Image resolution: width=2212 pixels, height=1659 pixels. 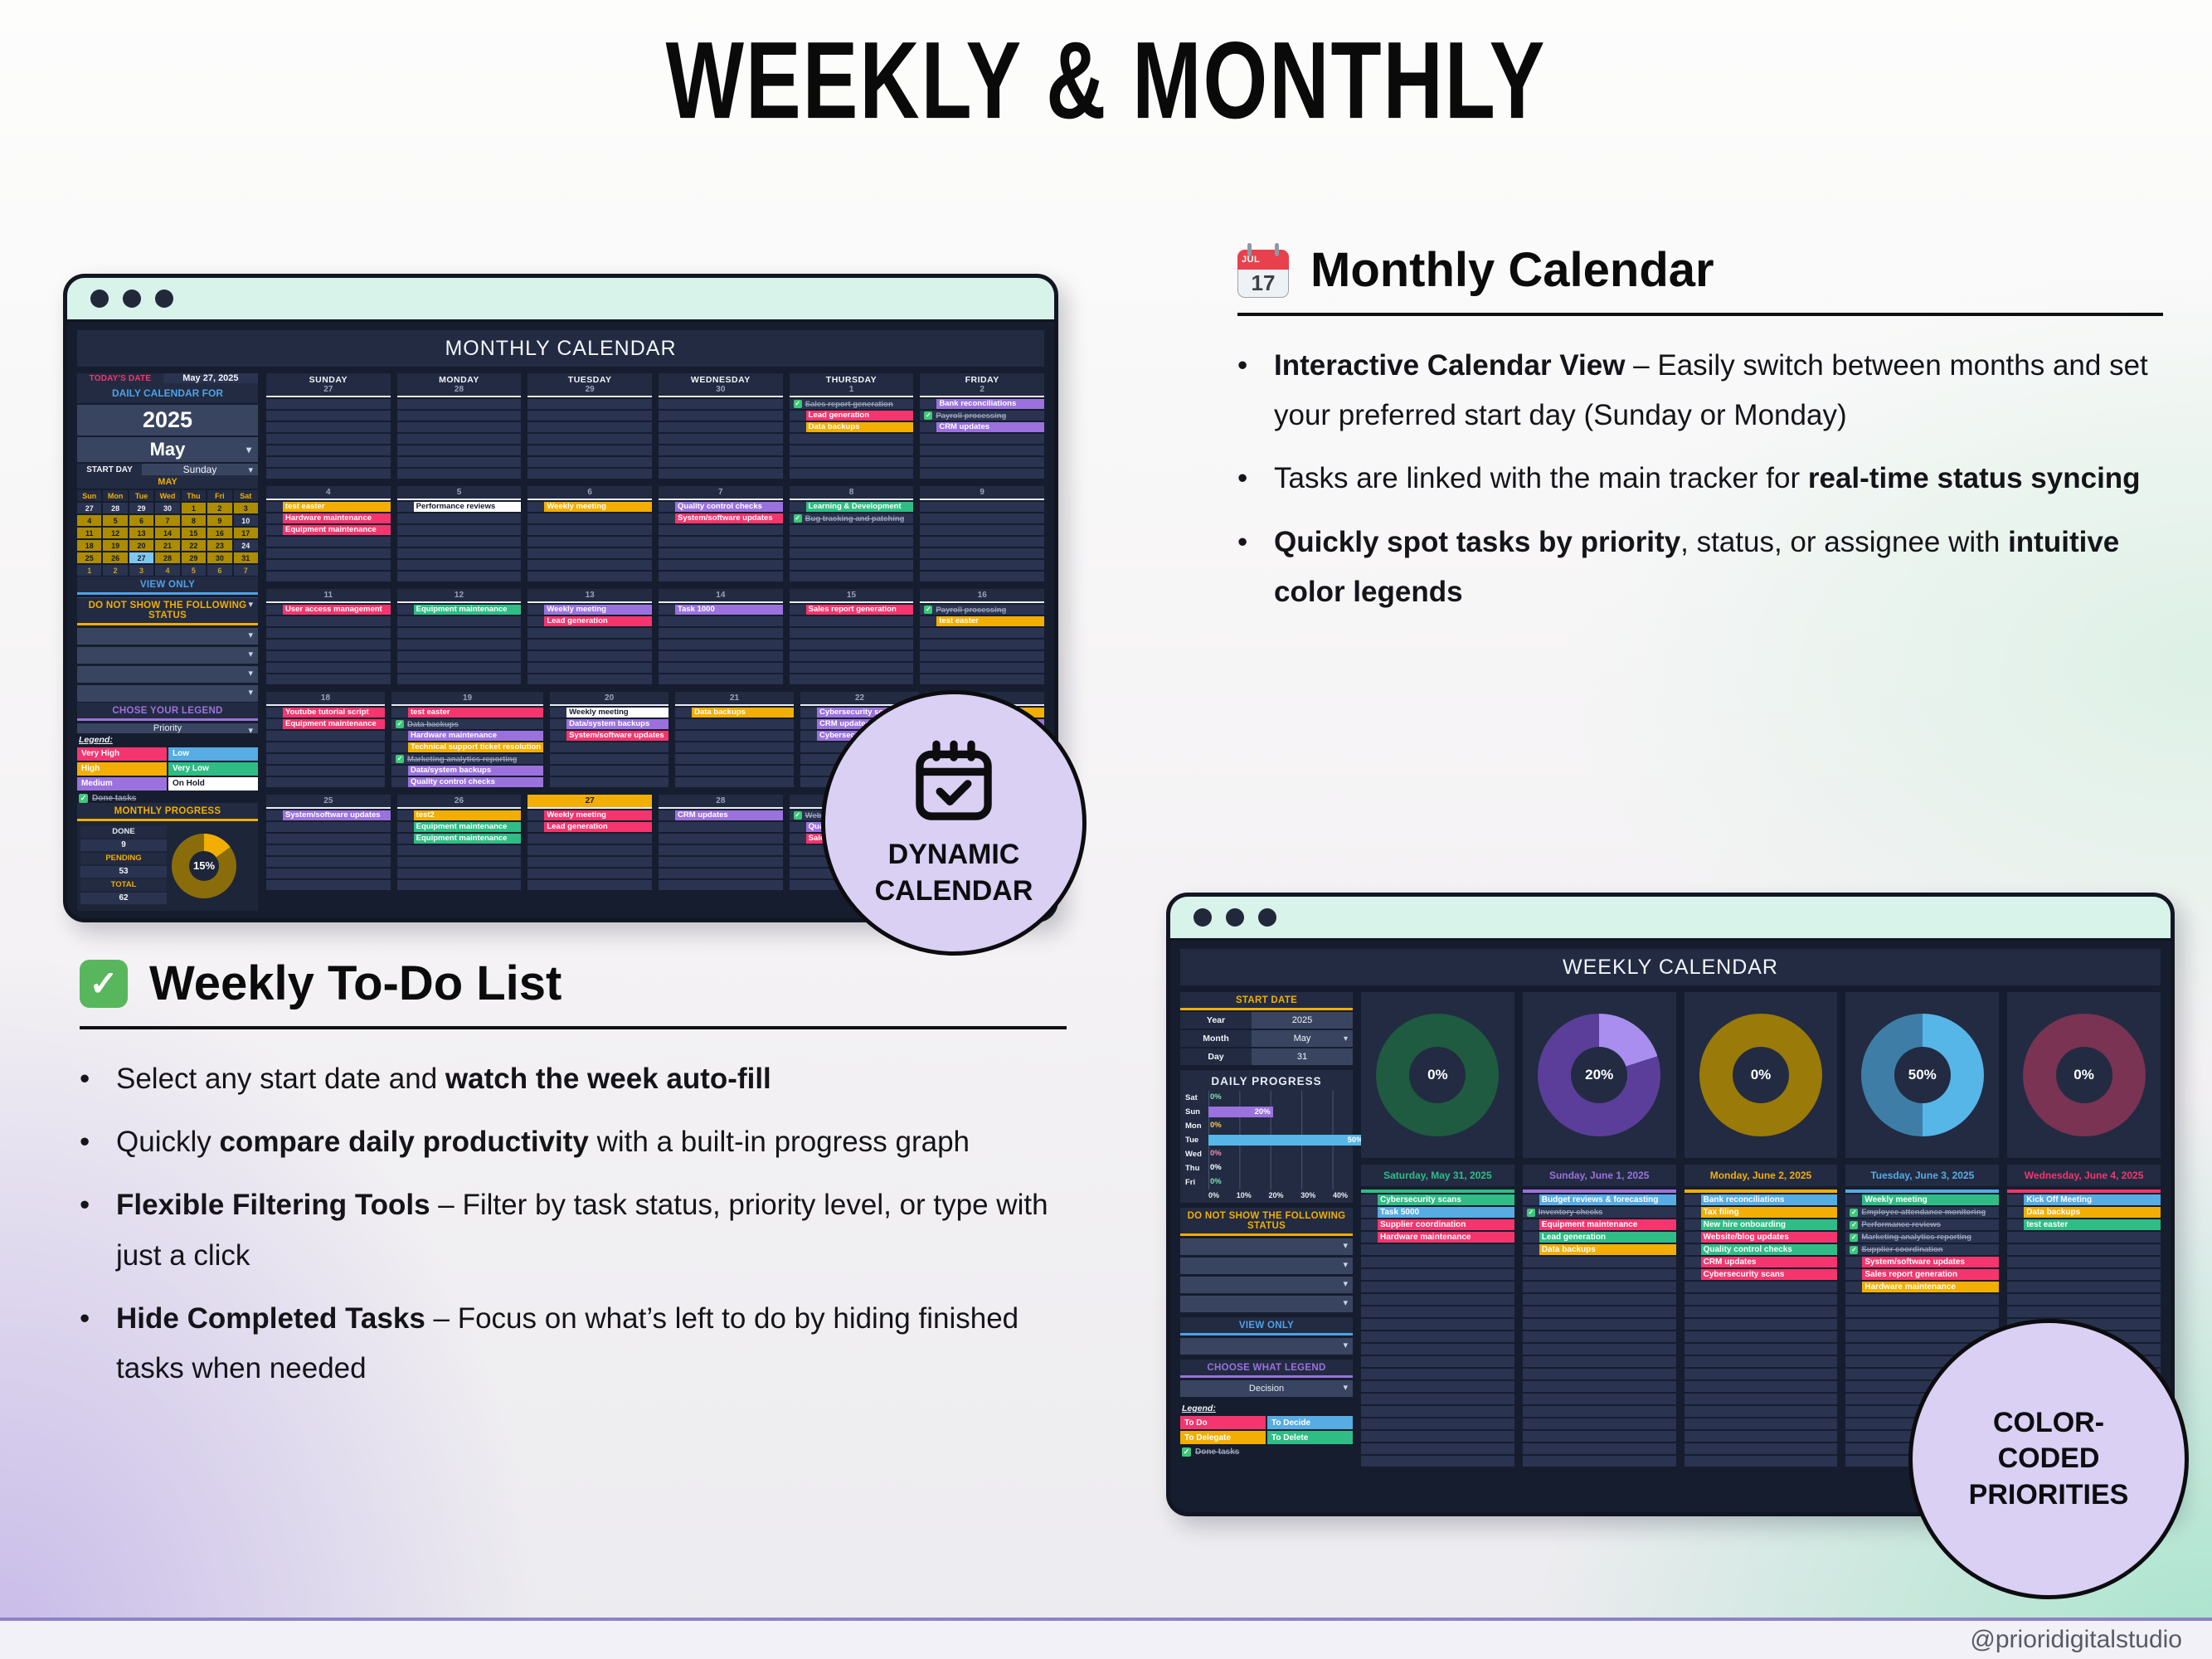 I want to click on calendar-day-cell: 25 System/software updates, so click(x=328, y=843).